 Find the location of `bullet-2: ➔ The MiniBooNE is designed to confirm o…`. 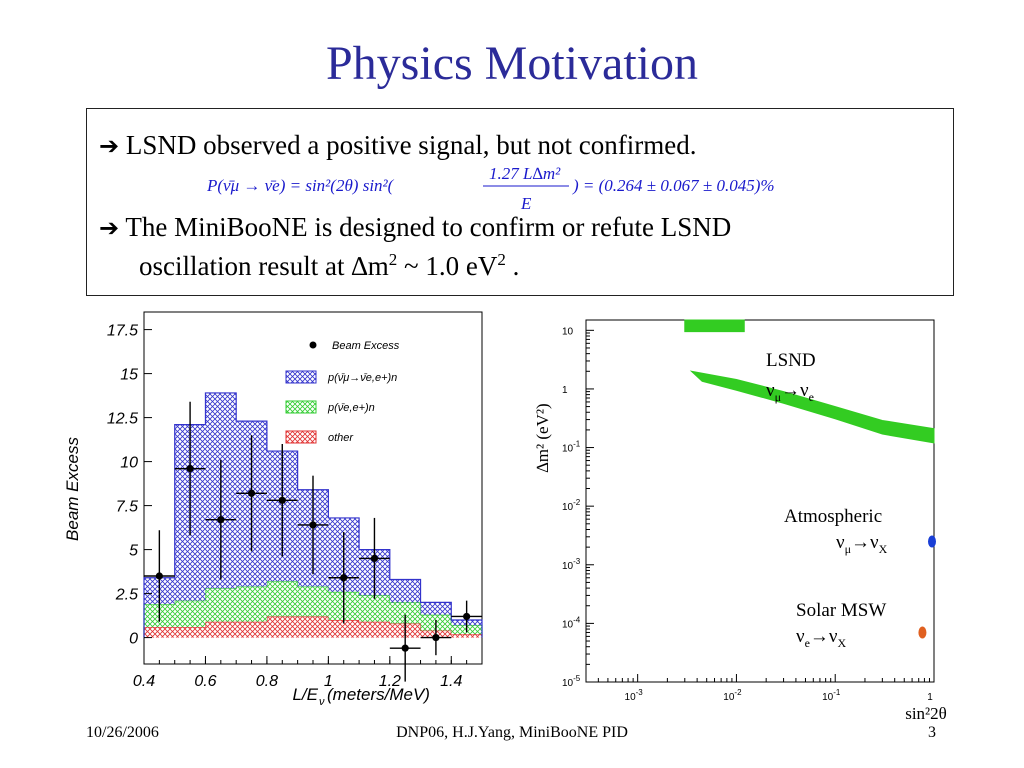

bullet-2: ➔ The MiniBooNE is designed to confirm o… is located at coordinates (415, 246).